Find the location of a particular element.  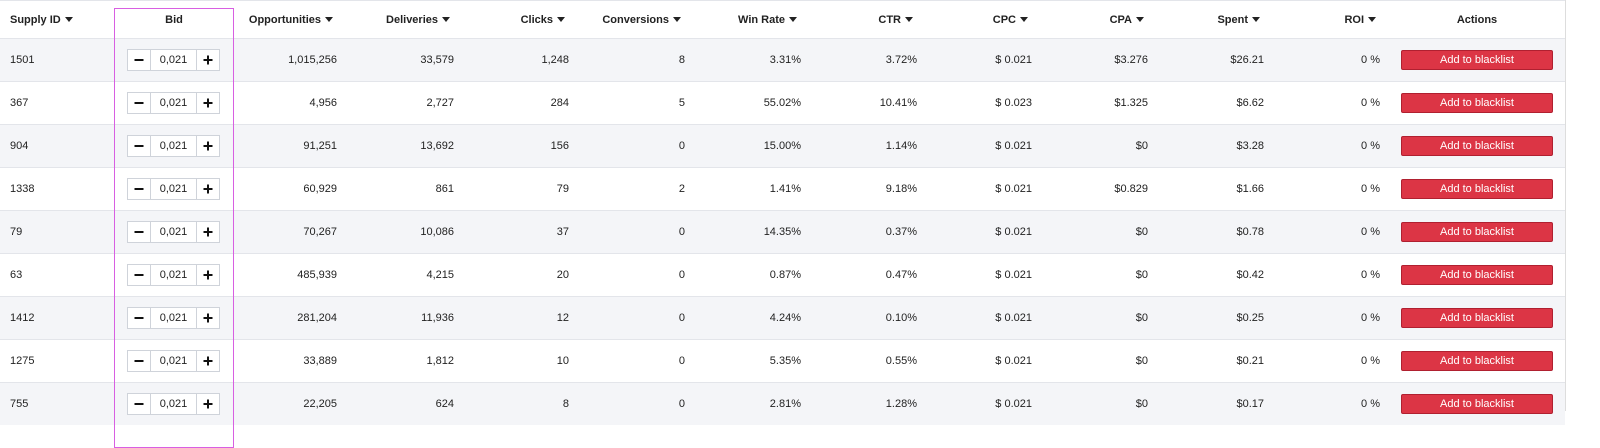

column-header: Conversions is located at coordinates (613, 19).